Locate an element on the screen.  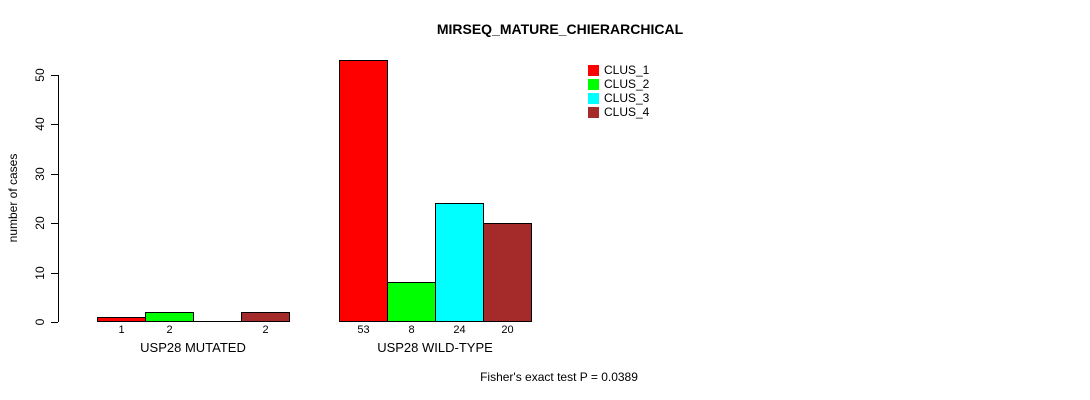
legend-label: CLUS_2 is located at coordinates (627, 84).